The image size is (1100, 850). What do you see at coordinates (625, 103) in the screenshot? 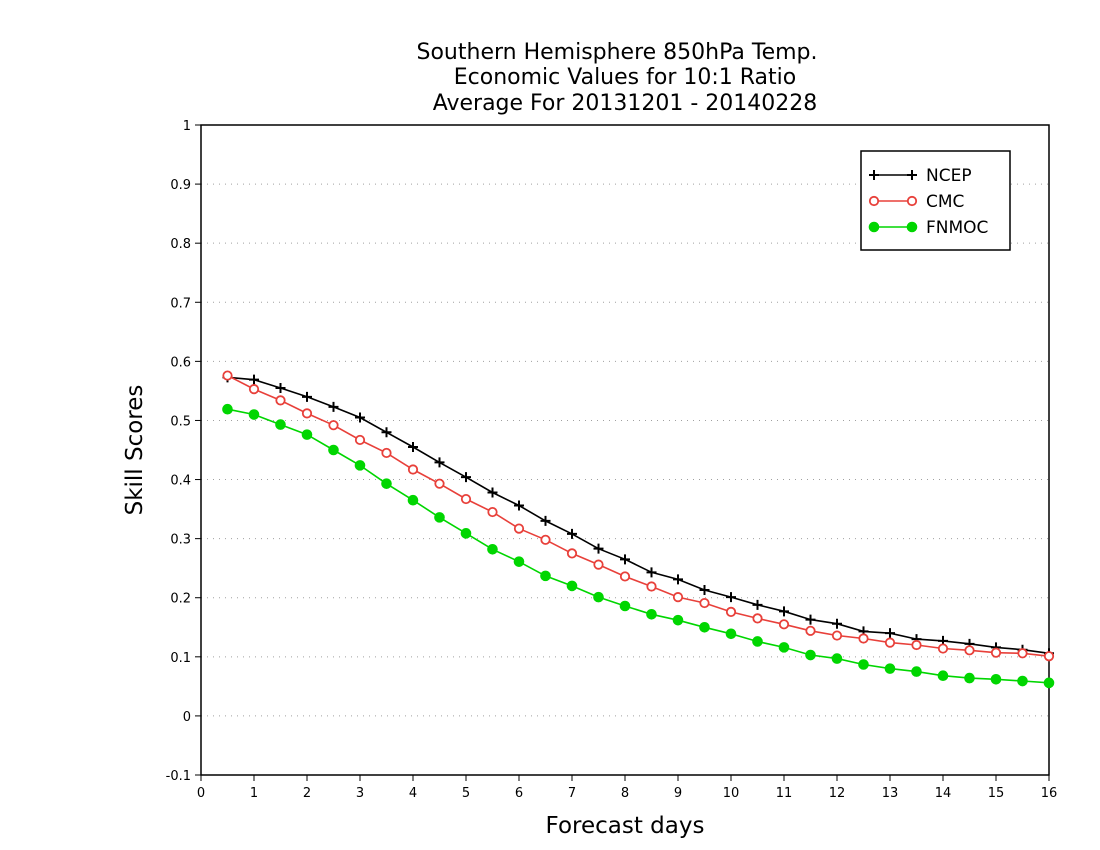
I see `chart-title-line-3: Average For 20131201 - 20140228` at bounding box center [625, 103].